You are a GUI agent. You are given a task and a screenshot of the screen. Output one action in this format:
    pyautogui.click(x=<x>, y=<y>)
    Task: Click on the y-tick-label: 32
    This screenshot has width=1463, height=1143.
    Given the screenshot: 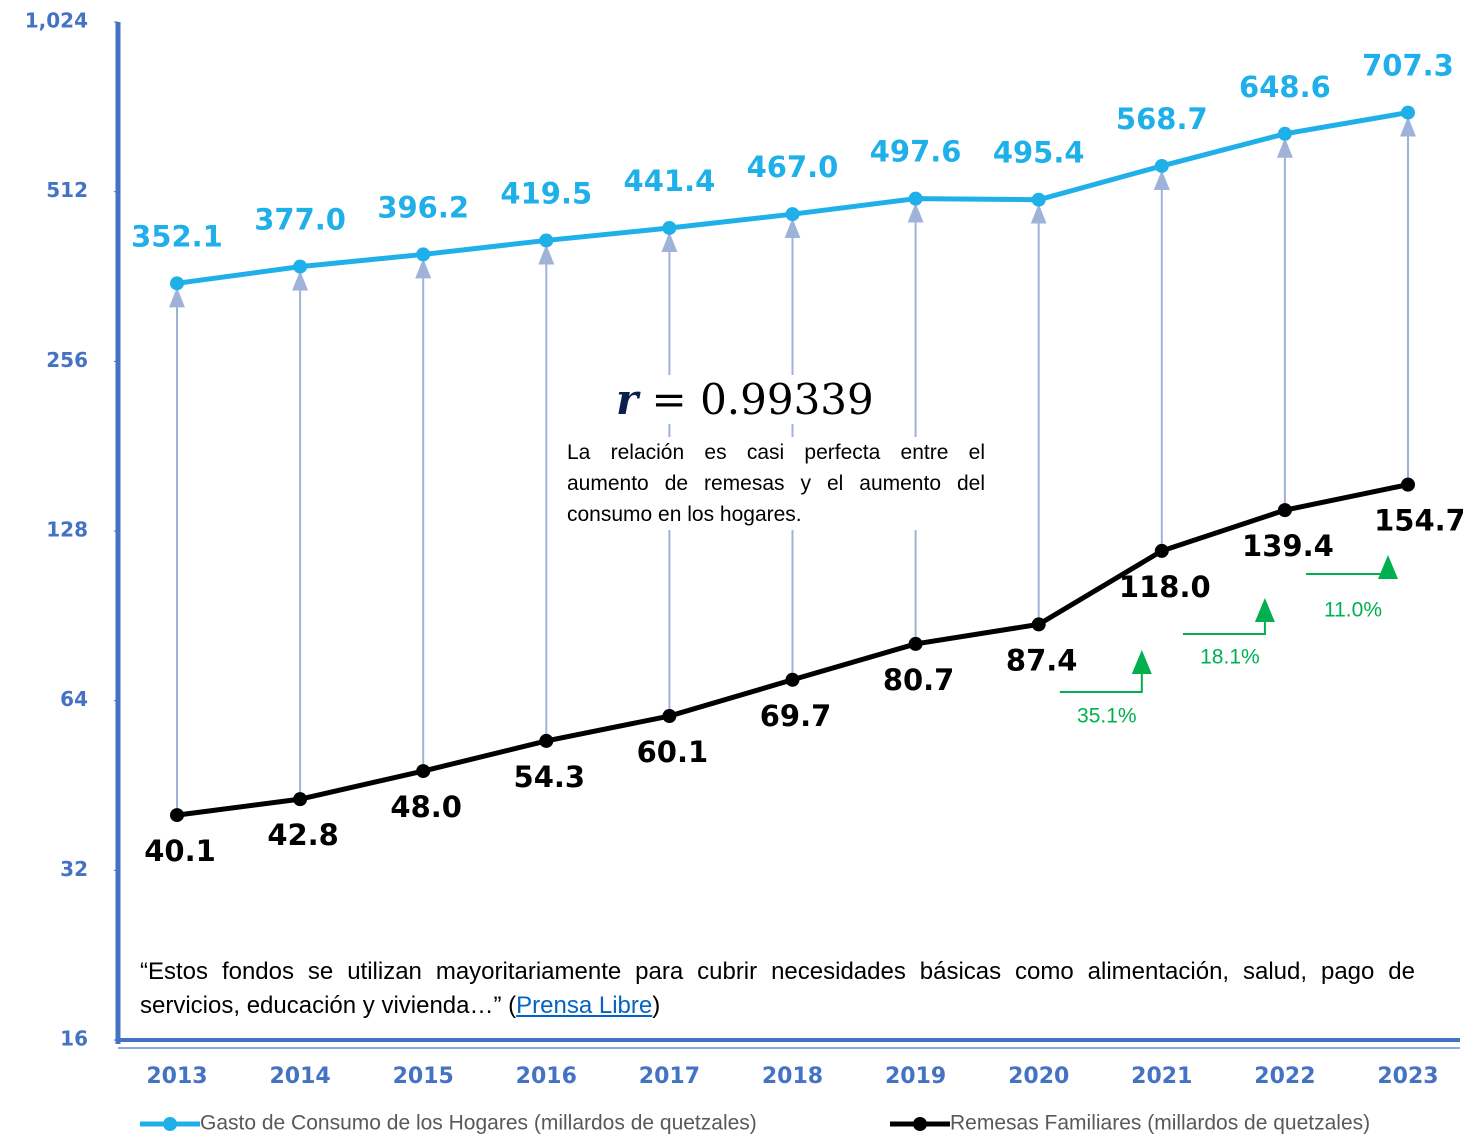 What is the action you would take?
    pyautogui.click(x=74, y=869)
    